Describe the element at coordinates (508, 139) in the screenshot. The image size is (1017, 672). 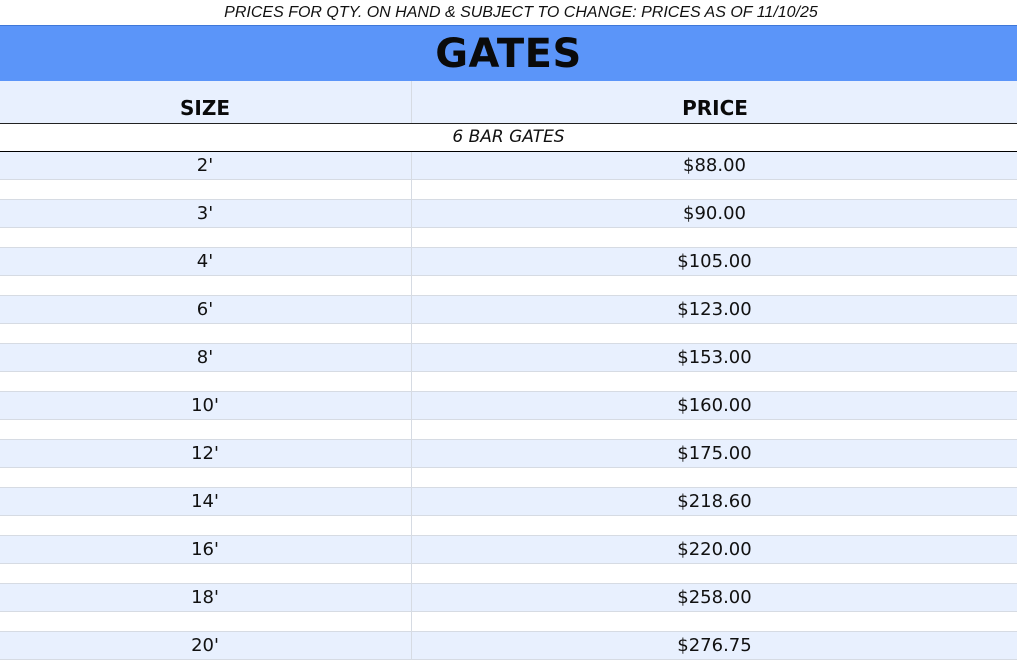
I see `section-label: 6 BAR GATES` at that location.